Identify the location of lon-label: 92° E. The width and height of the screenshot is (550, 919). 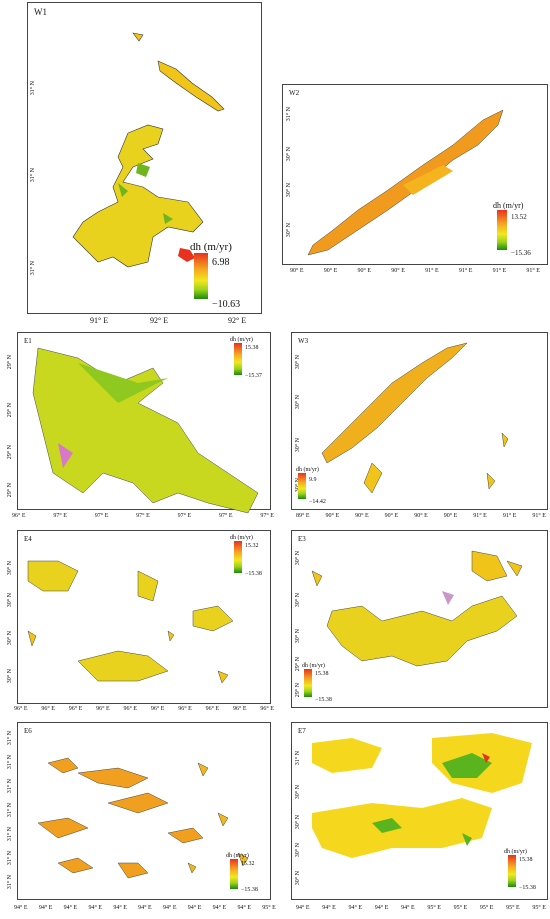
(159, 320).